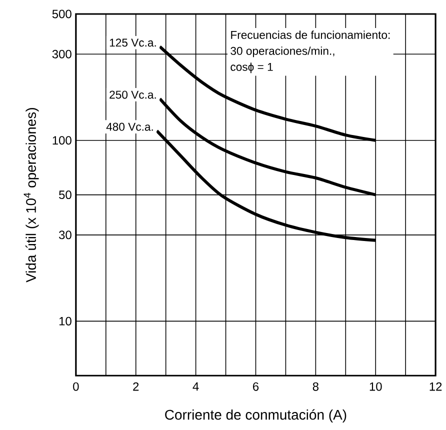 The image size is (446, 430). What do you see at coordinates (136, 386) in the screenshot?
I see `x-tick-label: 2` at bounding box center [136, 386].